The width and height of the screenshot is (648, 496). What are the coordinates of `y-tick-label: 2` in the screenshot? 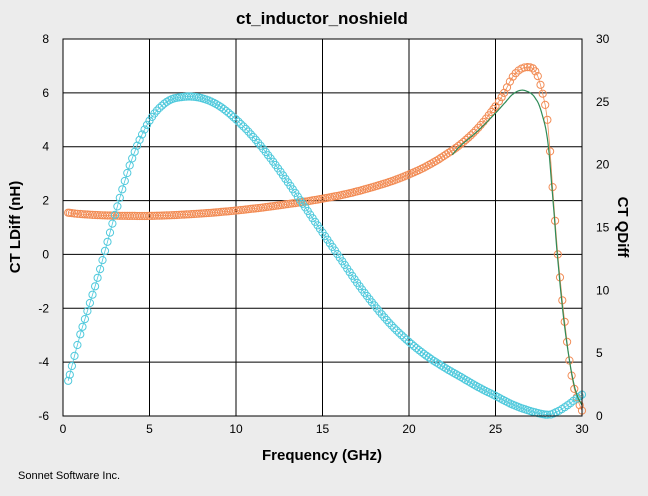 It's located at (45, 201).